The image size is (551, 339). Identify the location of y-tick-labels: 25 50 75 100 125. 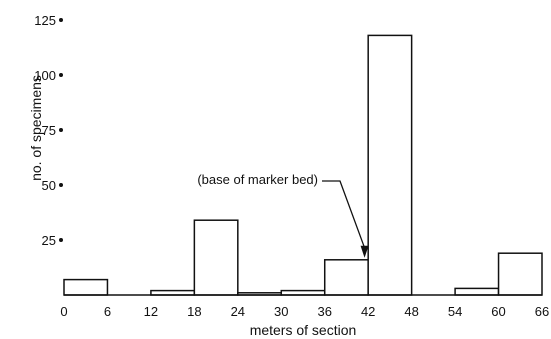
(48, 130).